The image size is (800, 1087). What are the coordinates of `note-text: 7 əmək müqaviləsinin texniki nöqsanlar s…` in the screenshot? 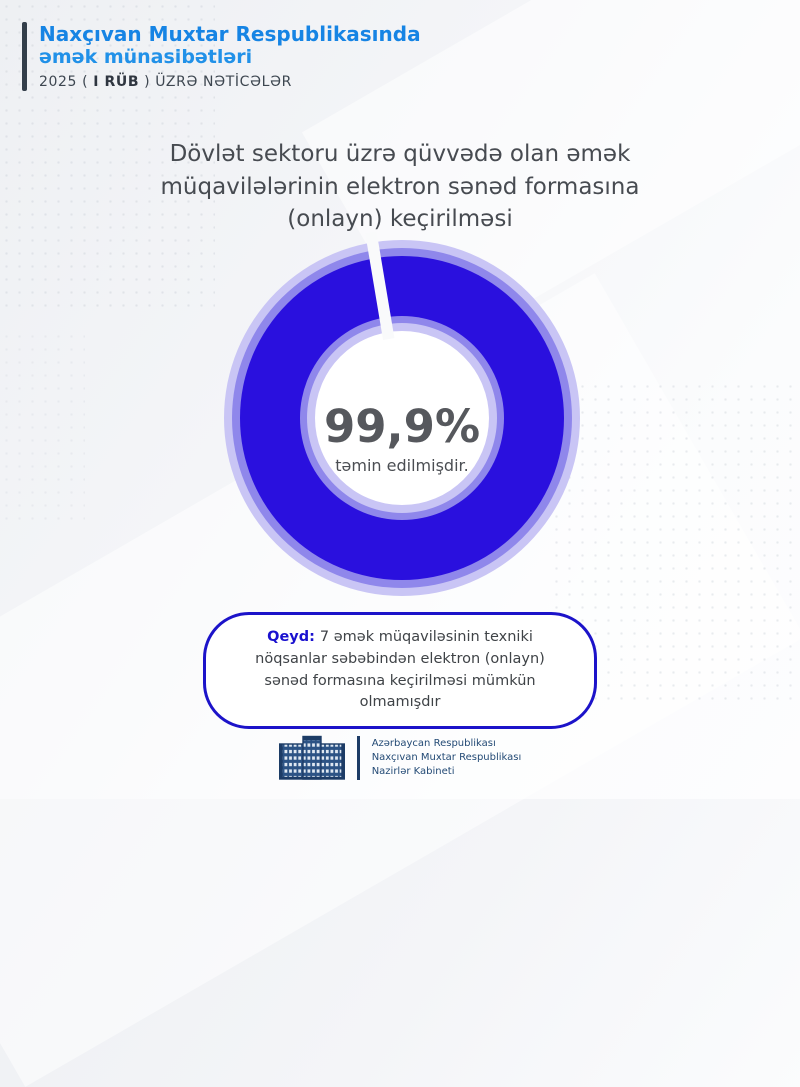 It's located at (400, 670).